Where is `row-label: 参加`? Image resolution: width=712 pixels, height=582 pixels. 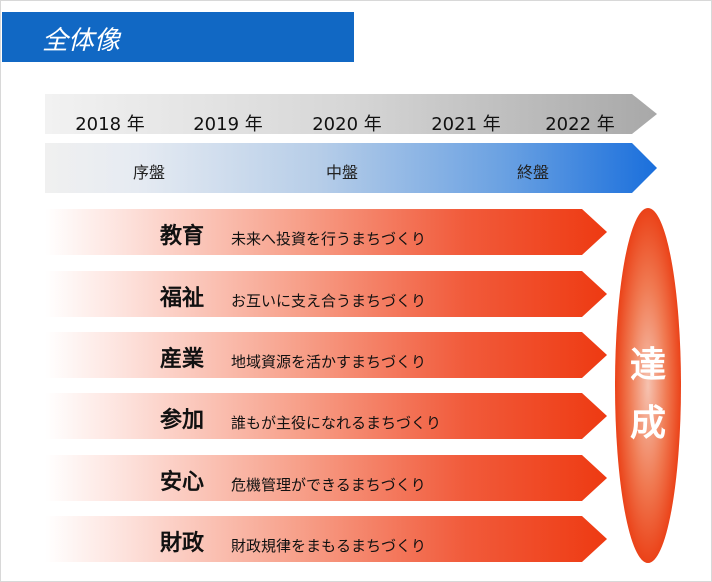 row-label: 参加 is located at coordinates (182, 420).